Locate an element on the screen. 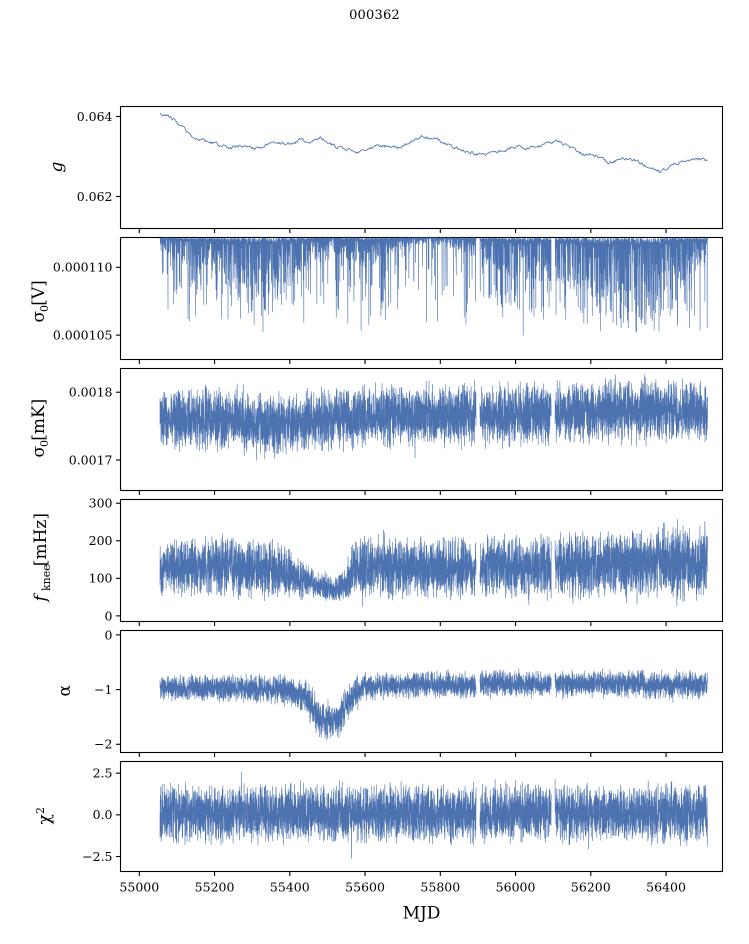 The image size is (749, 944). y-axis-label-main: χ is located at coordinates (45, 819).